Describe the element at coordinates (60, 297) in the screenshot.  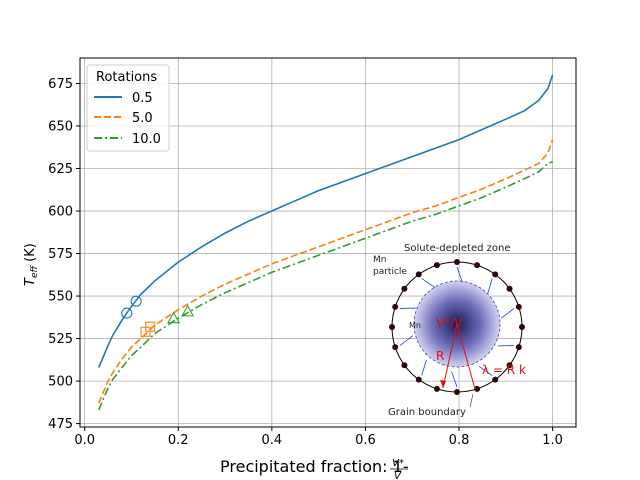
I see `y-tick-label: 550` at that location.